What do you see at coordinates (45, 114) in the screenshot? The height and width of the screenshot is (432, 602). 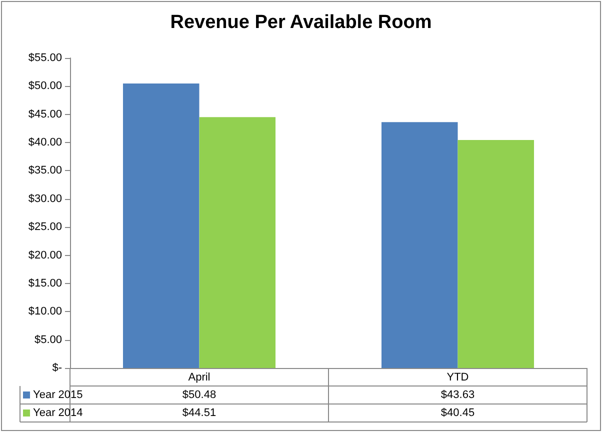 I see `y-tick-label: $45.00` at bounding box center [45, 114].